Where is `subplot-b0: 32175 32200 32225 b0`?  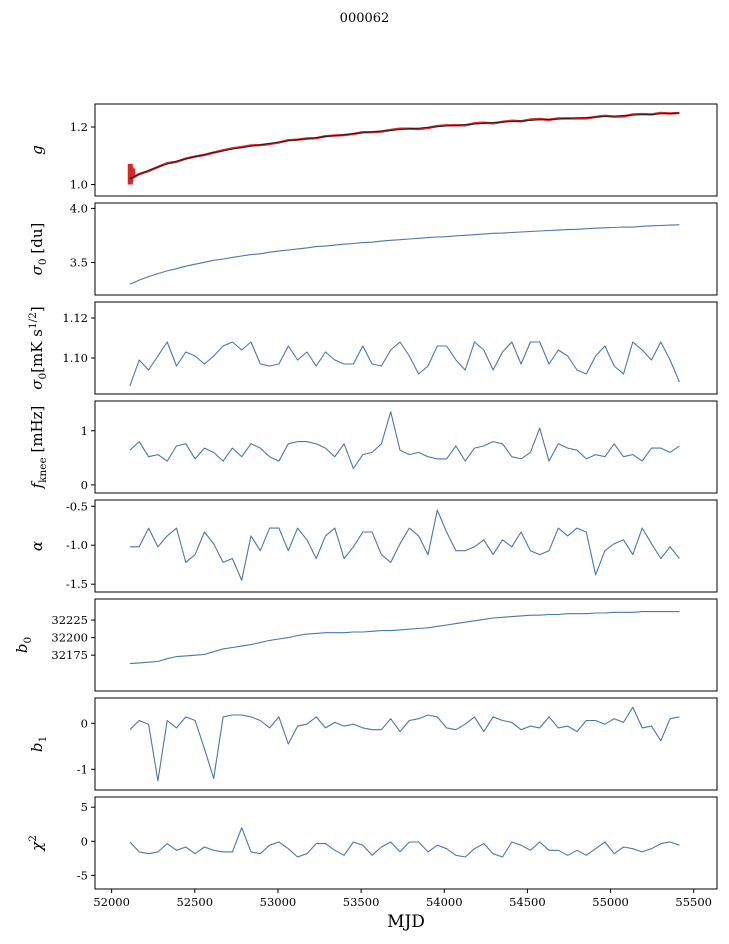
subplot-b0: 32175 32200 32225 b0 is located at coordinates (365, 645).